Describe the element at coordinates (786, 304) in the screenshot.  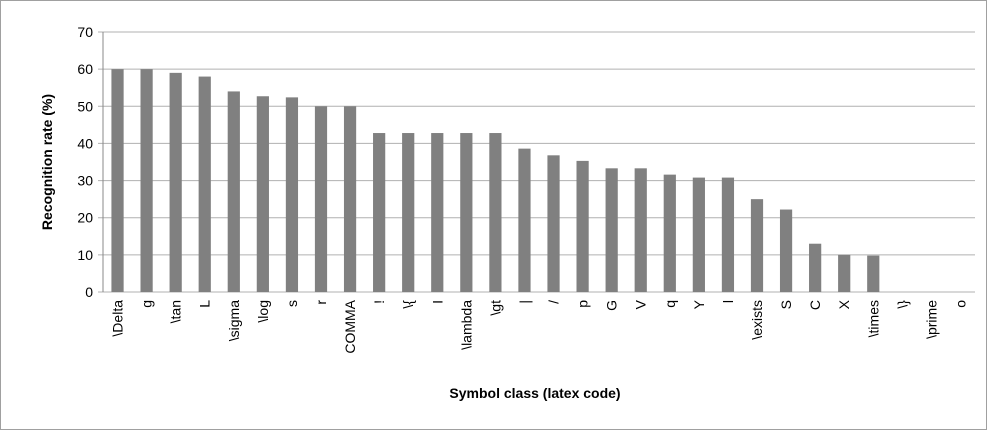
I see `x-tick-label: S` at that location.